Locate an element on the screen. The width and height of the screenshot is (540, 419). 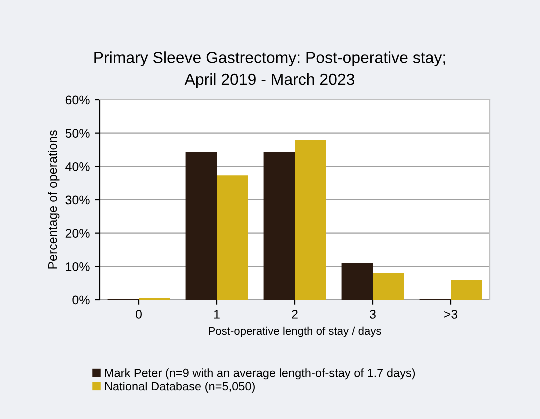
y-tick-label: 0% is located at coordinates (81, 300).